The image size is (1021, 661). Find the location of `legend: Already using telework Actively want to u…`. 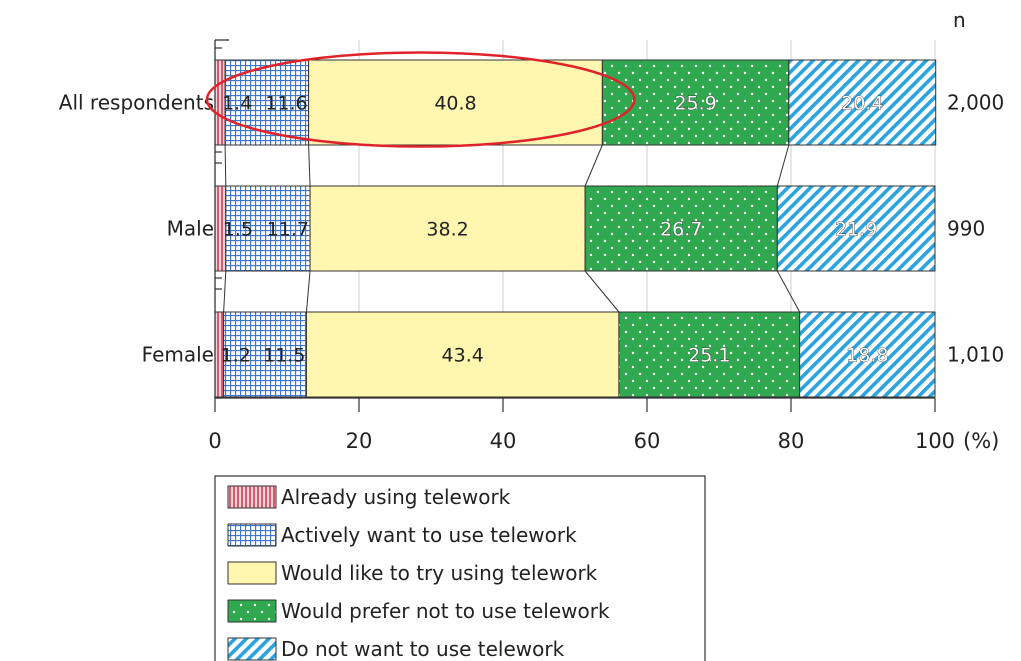

legend: Already using telework Actively want to u… is located at coordinates (460, 568).